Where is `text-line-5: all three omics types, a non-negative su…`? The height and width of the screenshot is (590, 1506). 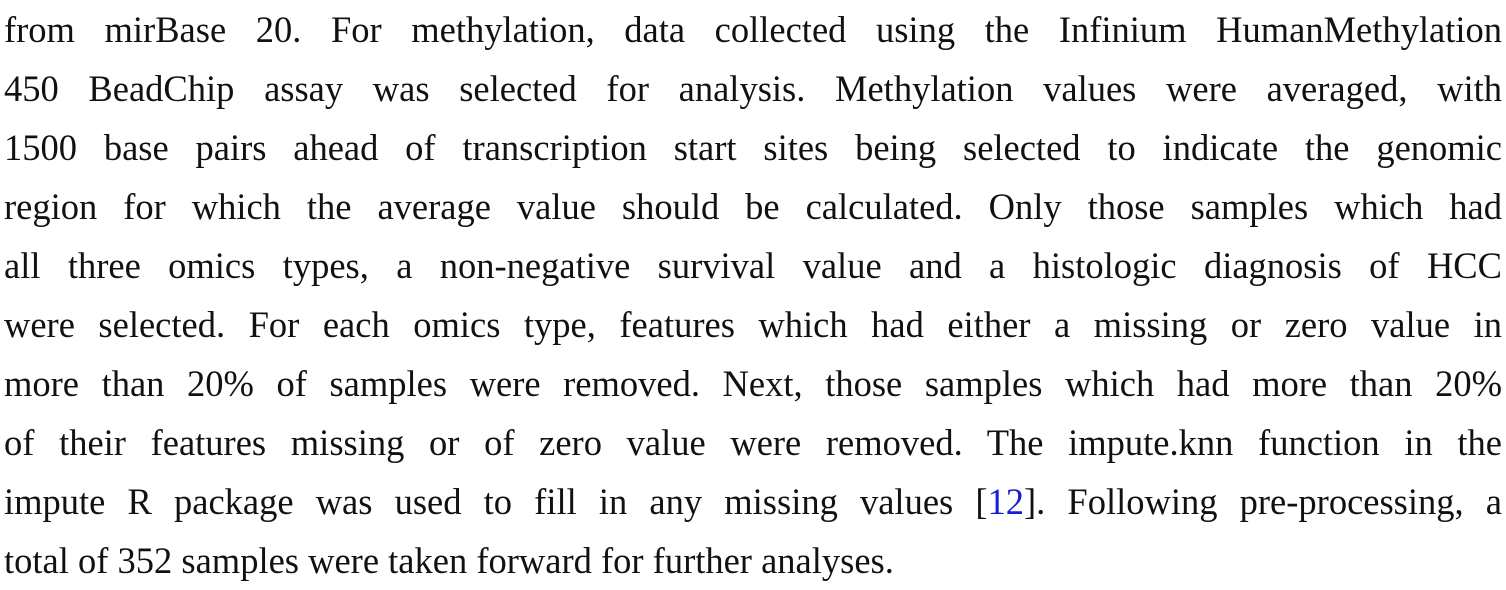 text-line-5: all three omics types, a non-negative su… is located at coordinates (753, 265).